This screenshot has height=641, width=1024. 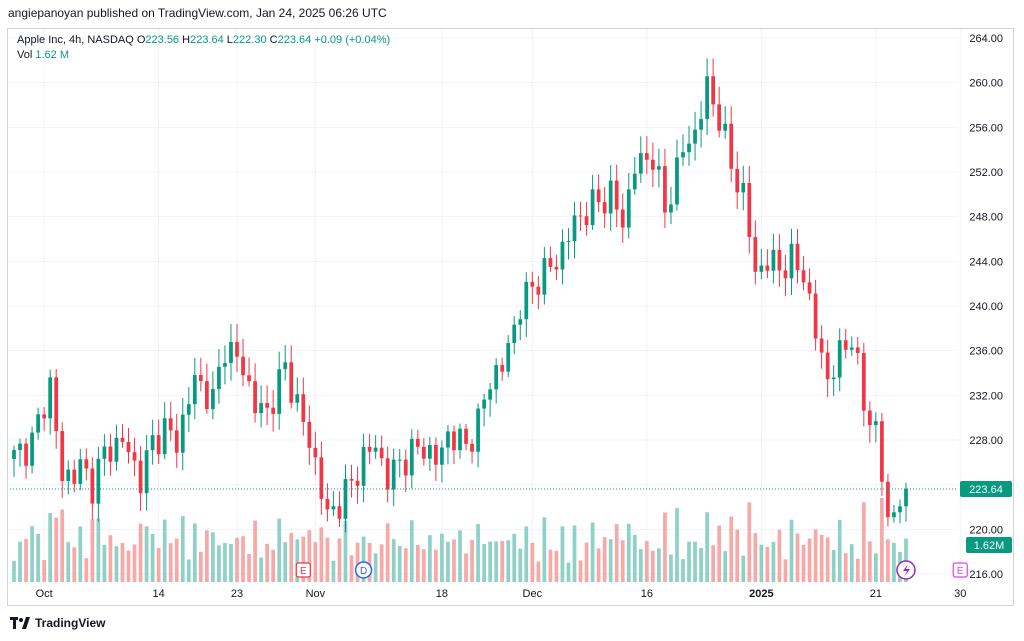 What do you see at coordinates (363, 570) in the screenshot?
I see `dividend-marker-icon` at bounding box center [363, 570].